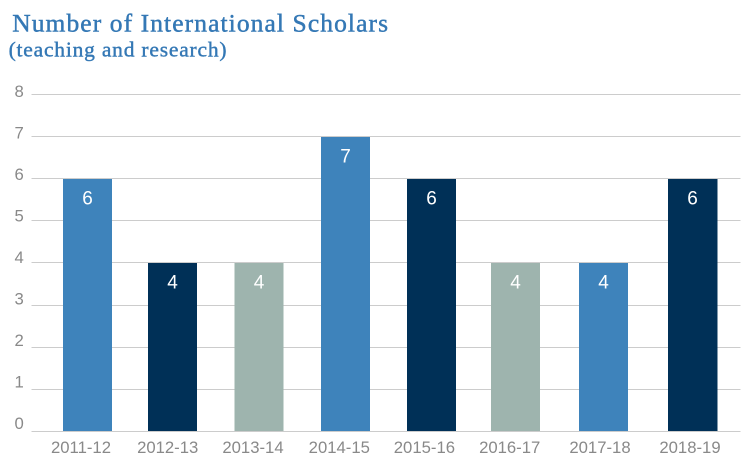  What do you see at coordinates (19, 423) in the screenshot?
I see `svg-text: 0` at bounding box center [19, 423].